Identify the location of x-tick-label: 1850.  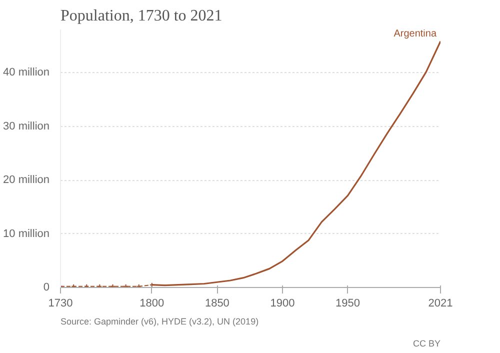
(217, 304).